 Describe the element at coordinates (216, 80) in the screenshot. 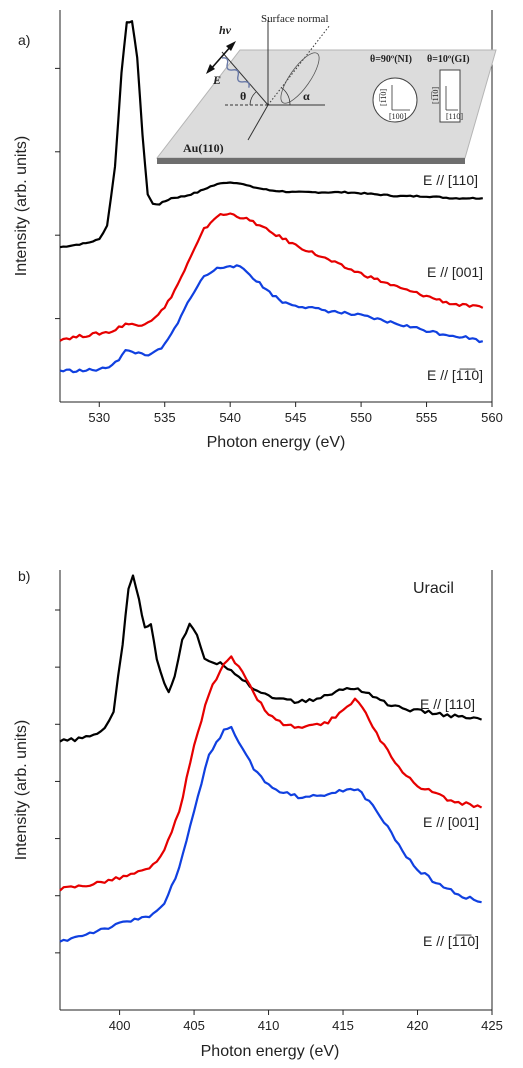

I see `inset-e-label: E` at that location.